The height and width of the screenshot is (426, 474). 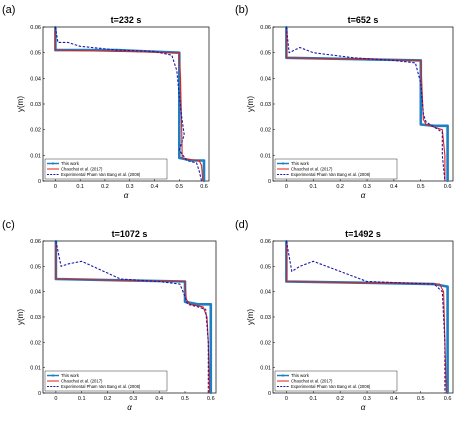 What do you see at coordinates (241, 10) in the screenshot?
I see `panel-letter: (b)` at bounding box center [241, 10].